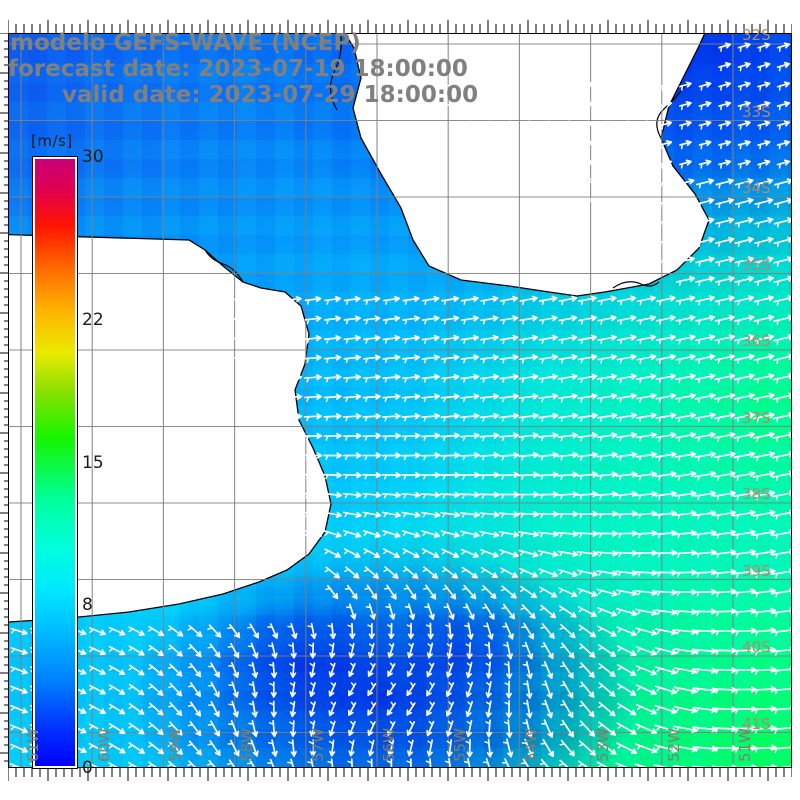  I want to click on colorbar-unit-label: [m/s], so click(52, 141).